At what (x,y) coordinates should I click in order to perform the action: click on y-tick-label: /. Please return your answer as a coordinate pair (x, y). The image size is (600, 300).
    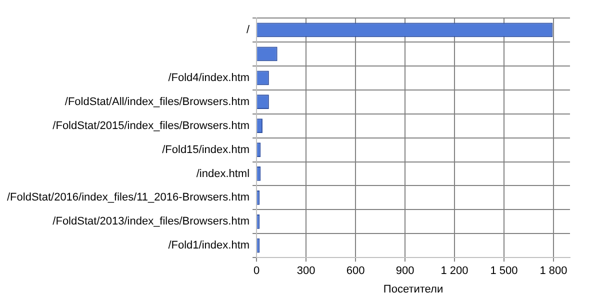
    Looking at the image, I should click on (248, 30).